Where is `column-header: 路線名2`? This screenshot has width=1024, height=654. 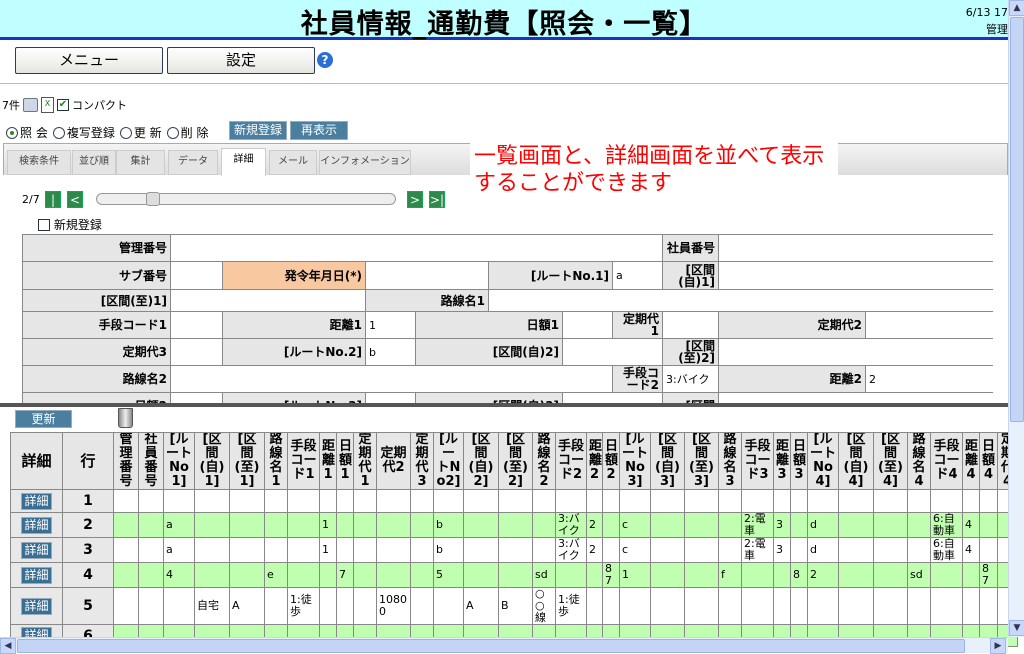 column-header: 路線名2 is located at coordinates (544, 461).